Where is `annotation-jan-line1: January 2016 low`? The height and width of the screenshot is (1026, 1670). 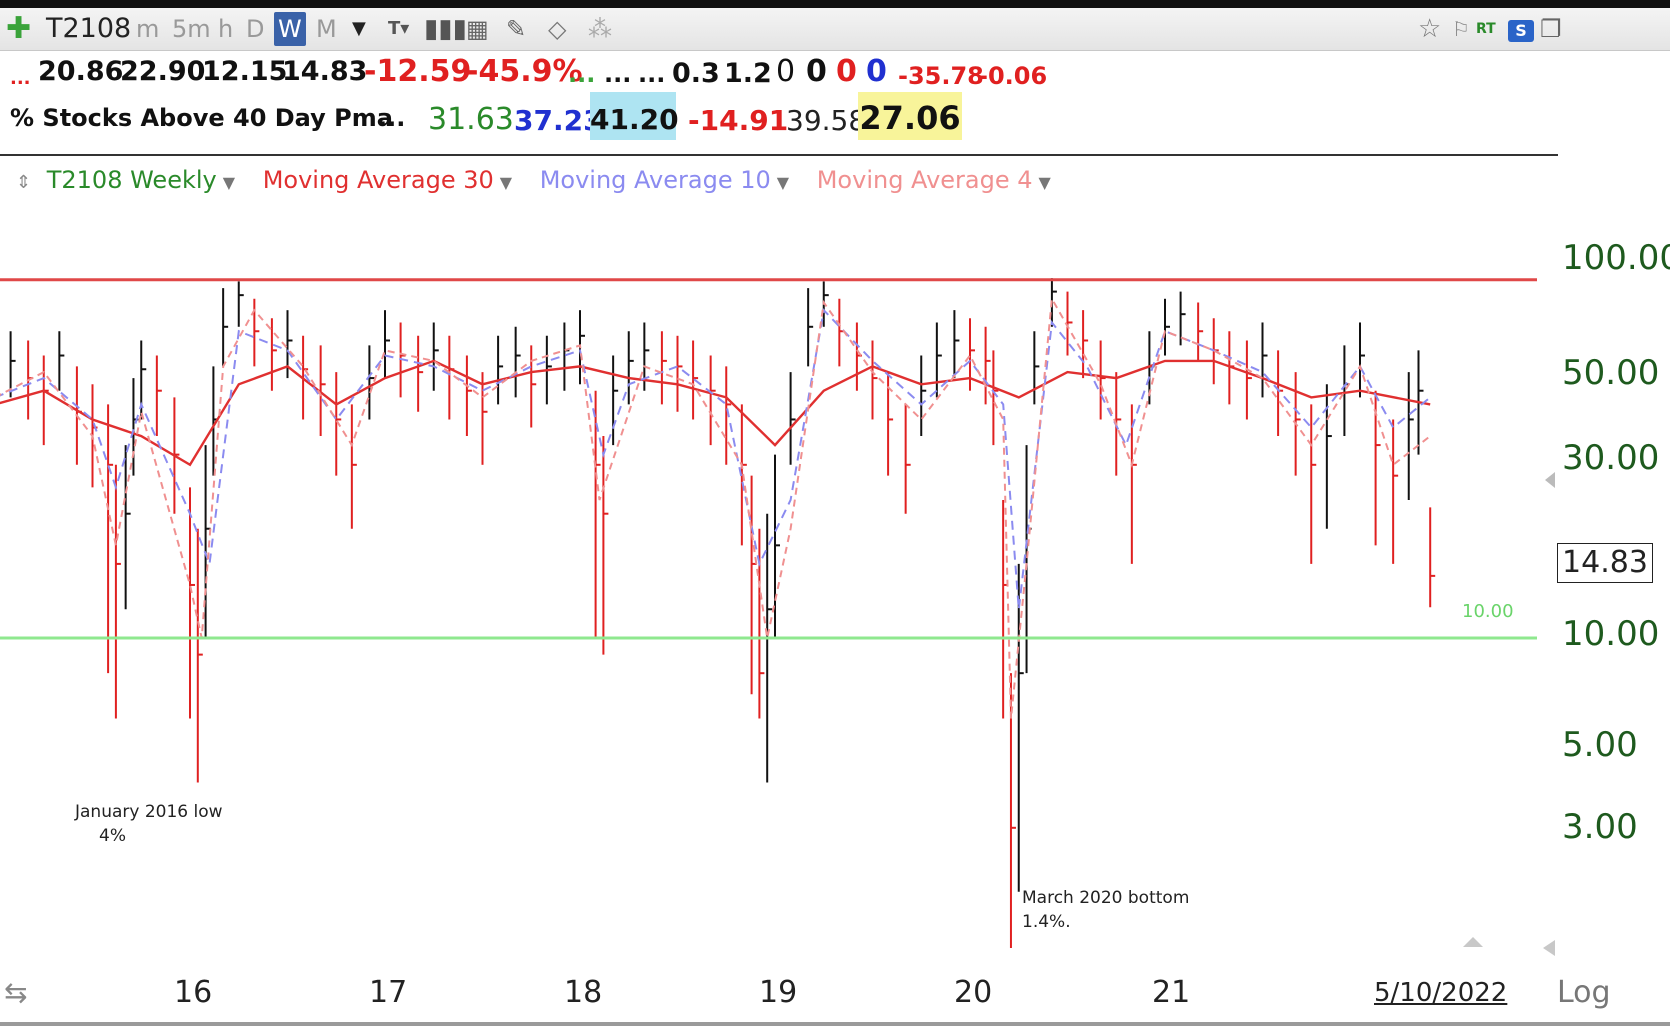
annotation-jan-line1: January 2016 low is located at coordinates (149, 812).